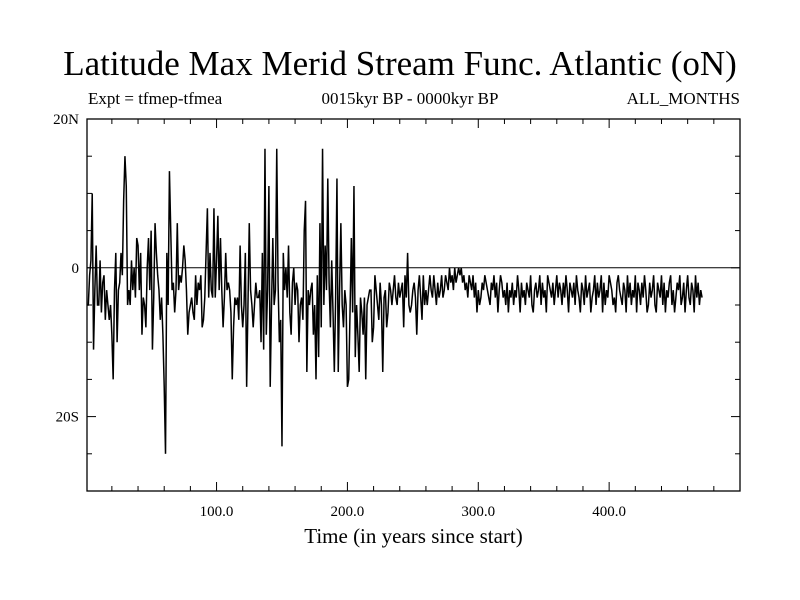  What do you see at coordinates (609, 512) in the screenshot?
I see `x-tick-label: 400.0` at bounding box center [609, 512].